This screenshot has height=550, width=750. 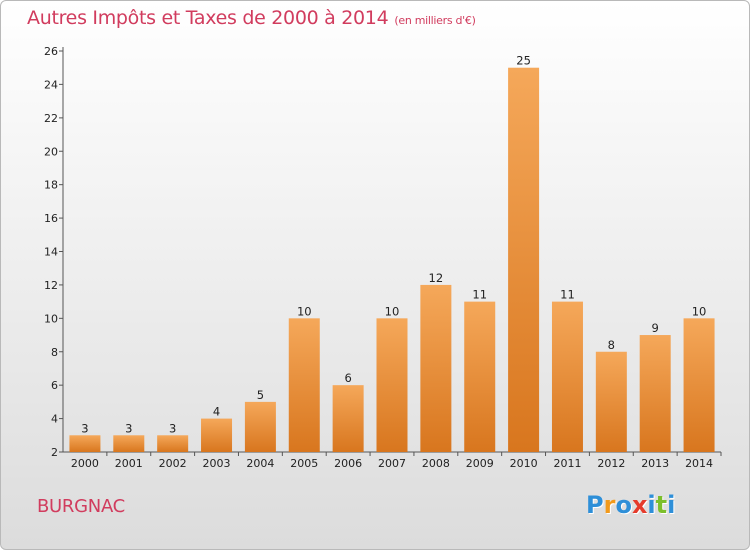 What do you see at coordinates (567, 463) in the screenshot?
I see `x-tick-label: 2011` at bounding box center [567, 463].